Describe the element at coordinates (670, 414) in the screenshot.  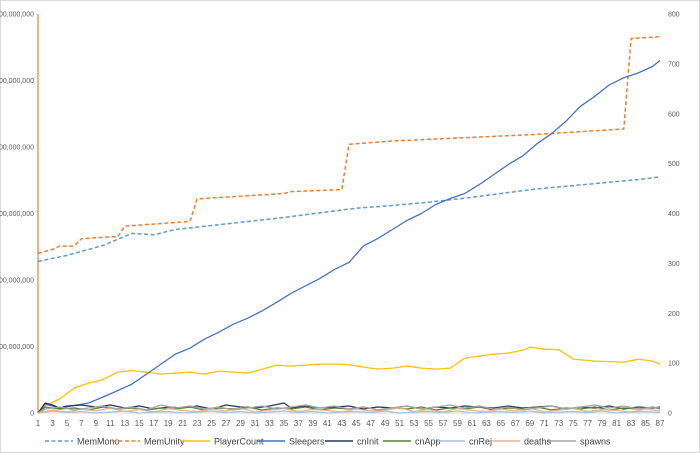
I see `right-y-tick-label: 0` at that location.